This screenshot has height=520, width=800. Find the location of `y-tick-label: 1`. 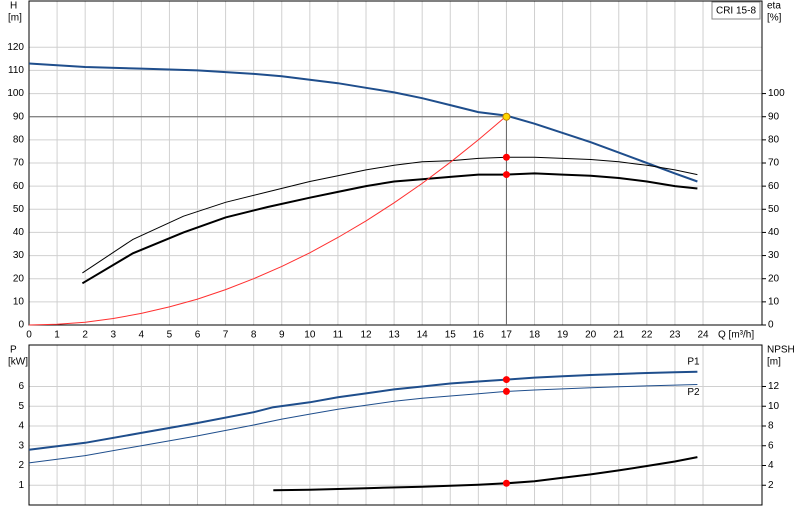

y-tick-label: 1 is located at coordinates (21, 485).